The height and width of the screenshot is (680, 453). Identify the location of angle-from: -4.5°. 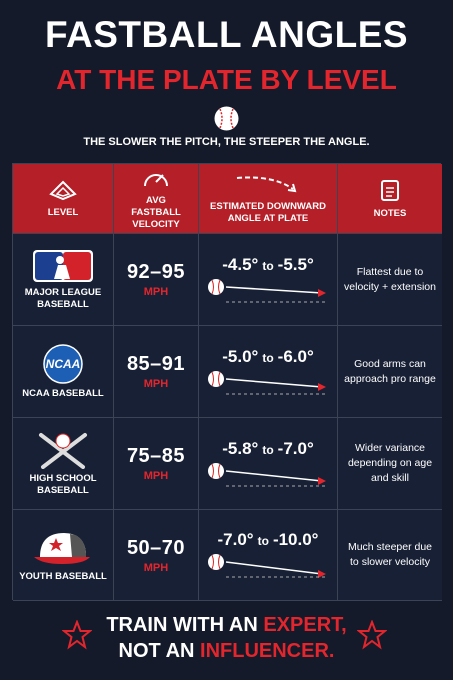
(240, 264).